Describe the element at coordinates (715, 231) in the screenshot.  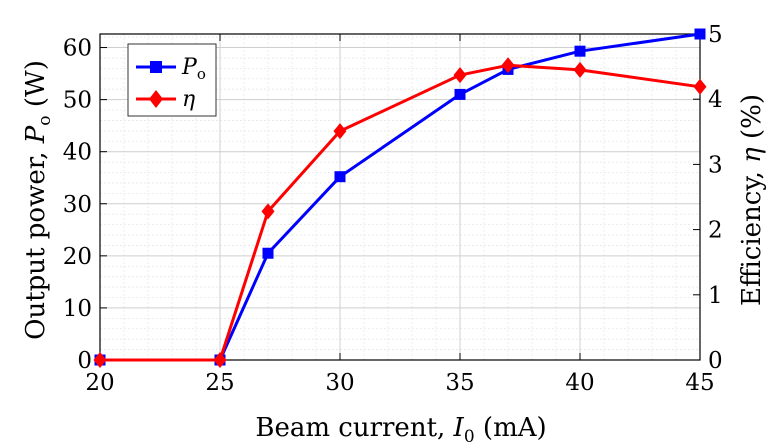
I see `y-right-tick-label: 2` at that location.